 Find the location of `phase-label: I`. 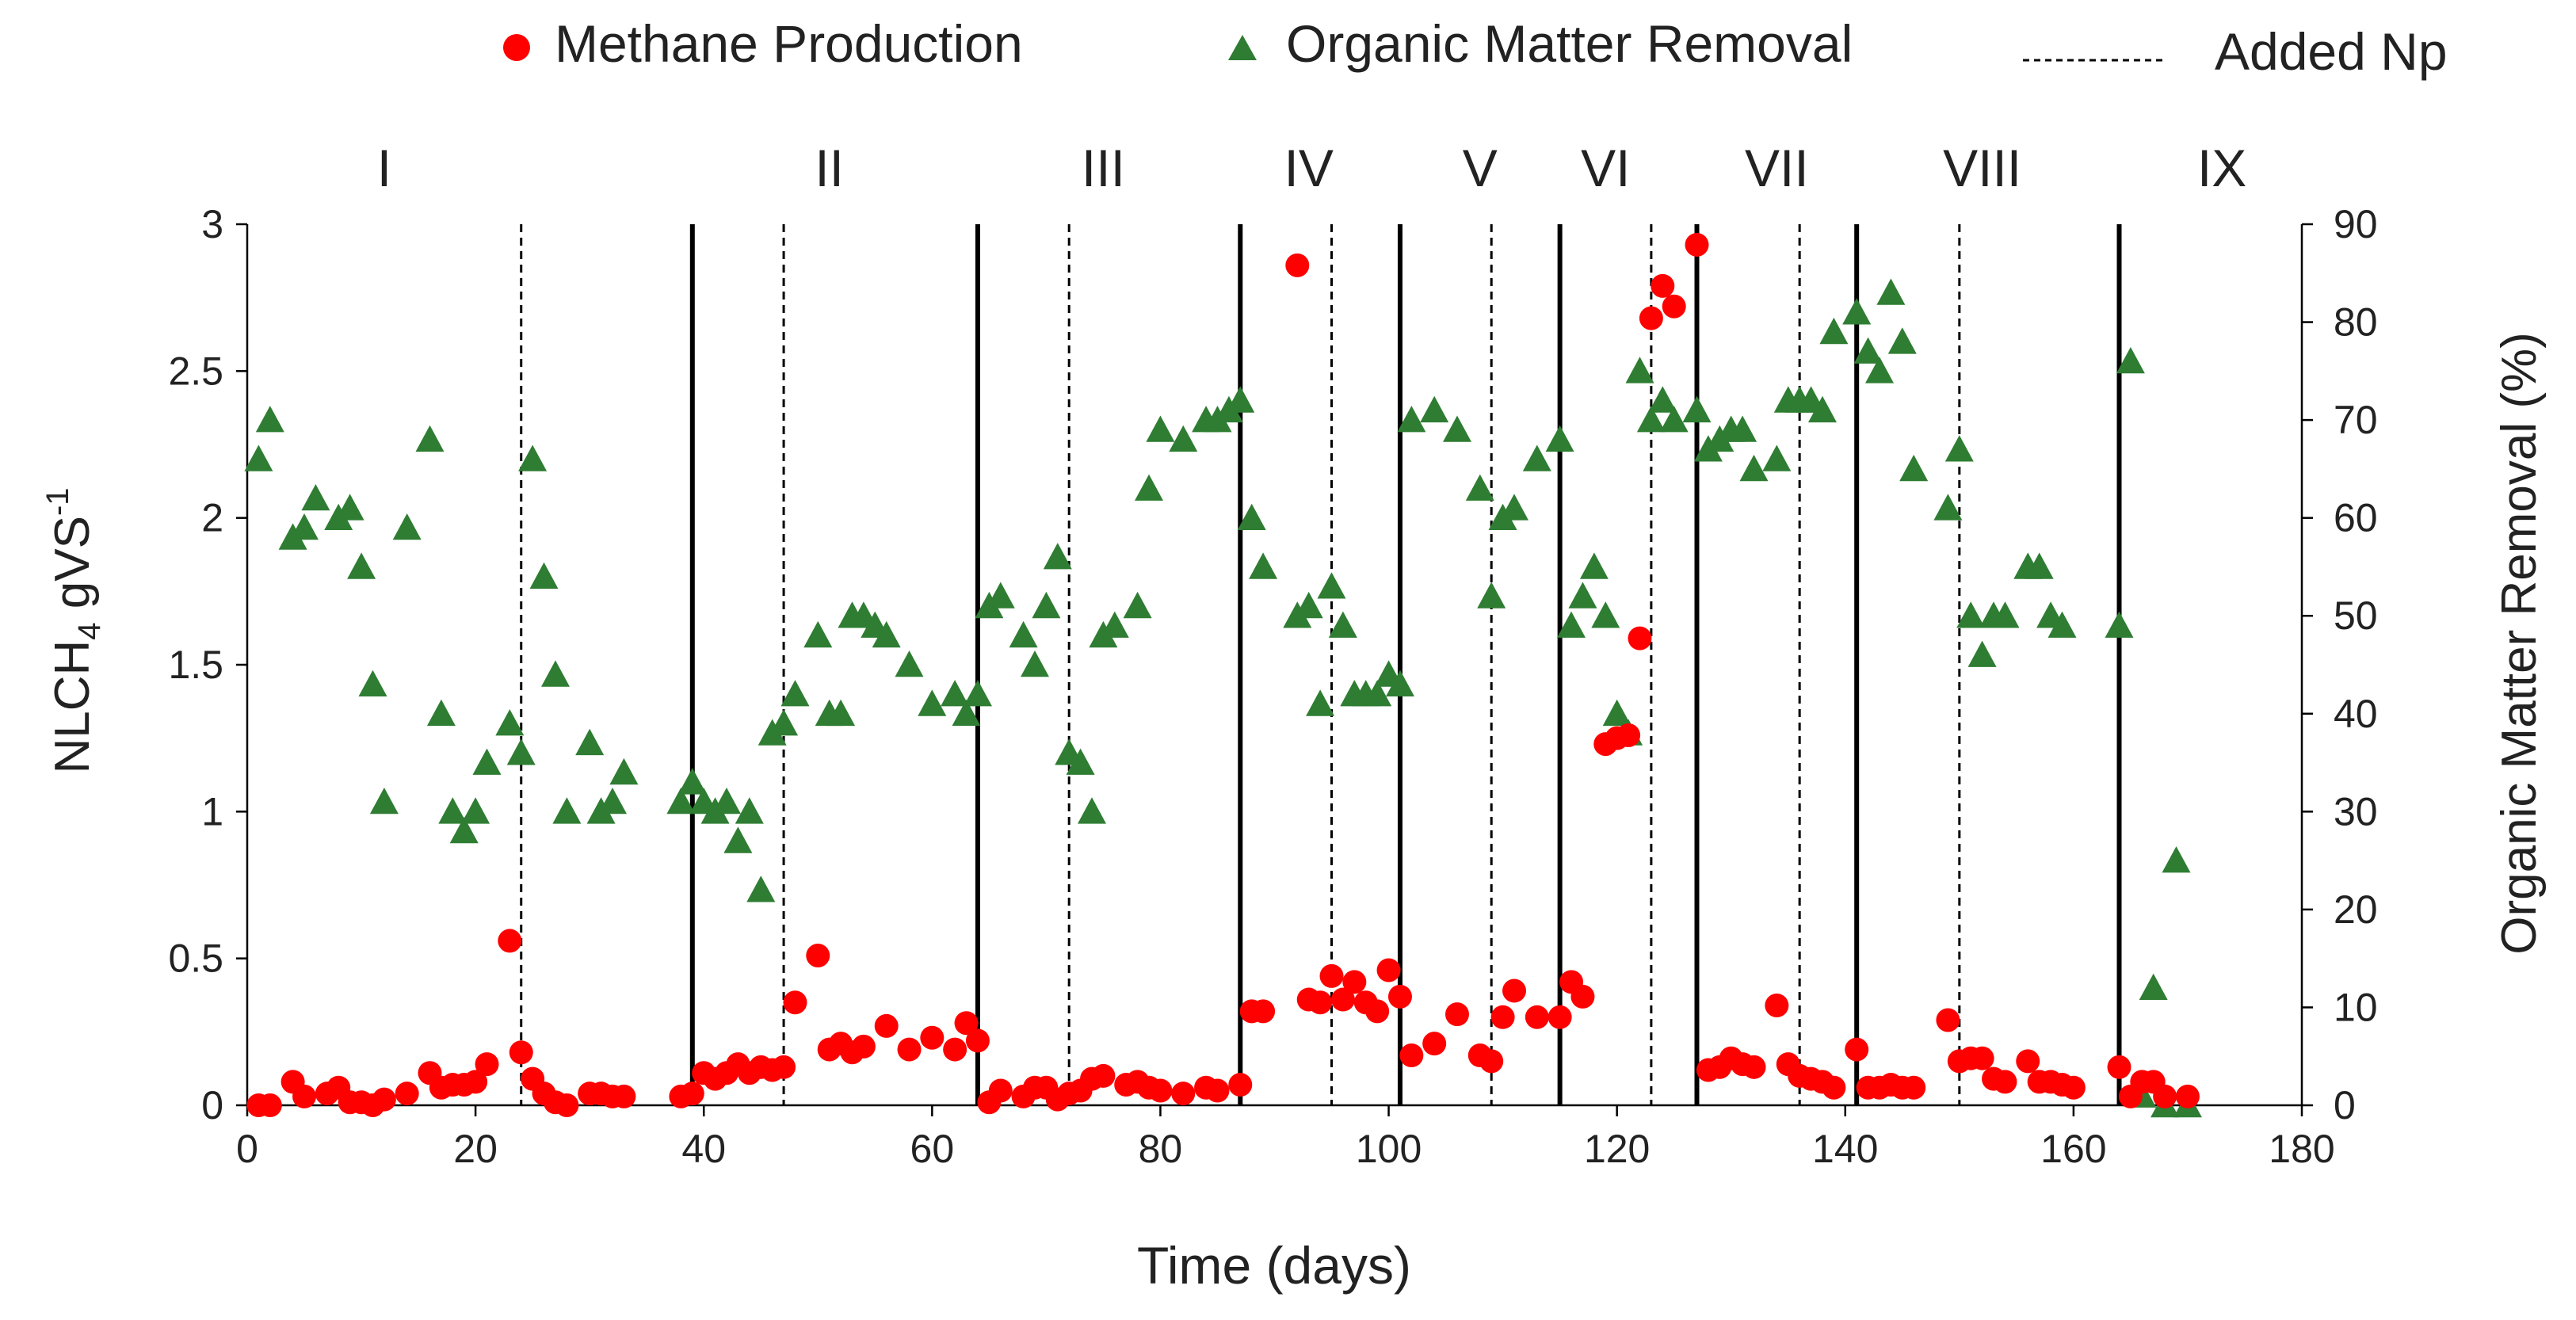

phase-label: I is located at coordinates (384, 168).